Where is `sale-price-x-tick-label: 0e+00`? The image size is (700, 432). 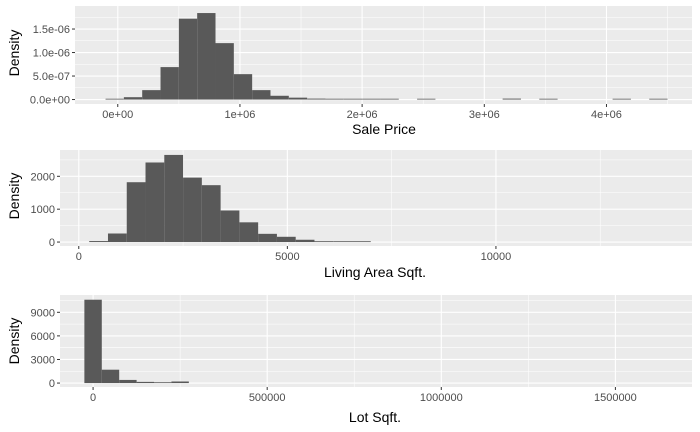
sale-price-x-tick-label: 0e+00 is located at coordinates (117, 115).